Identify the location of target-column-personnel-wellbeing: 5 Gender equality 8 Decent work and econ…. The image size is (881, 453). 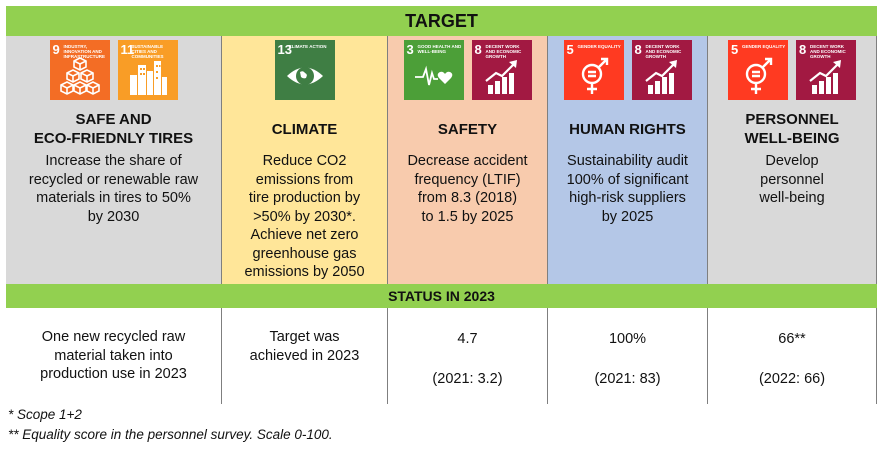
(792, 160).